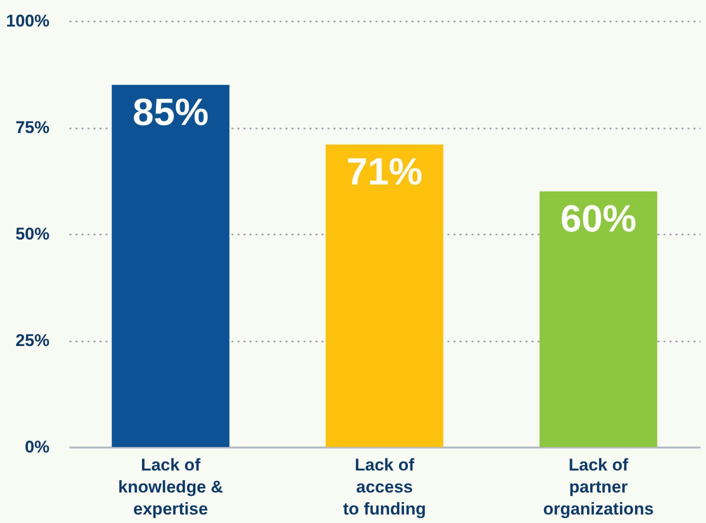 The image size is (706, 523). What do you see at coordinates (598, 219) in the screenshot?
I see `data-label: 60%` at bounding box center [598, 219].